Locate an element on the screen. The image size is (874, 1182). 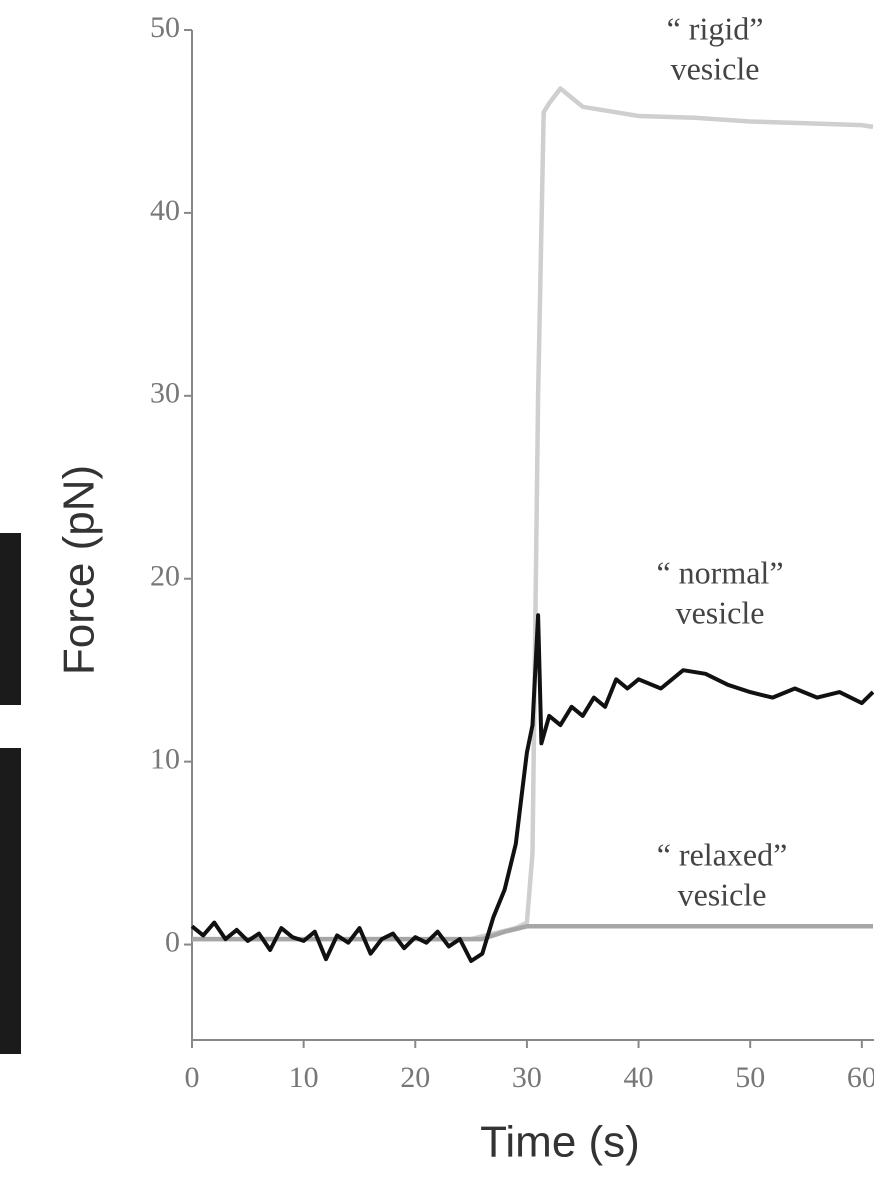
y-tick-label: 0 is located at coordinates (172, 941).